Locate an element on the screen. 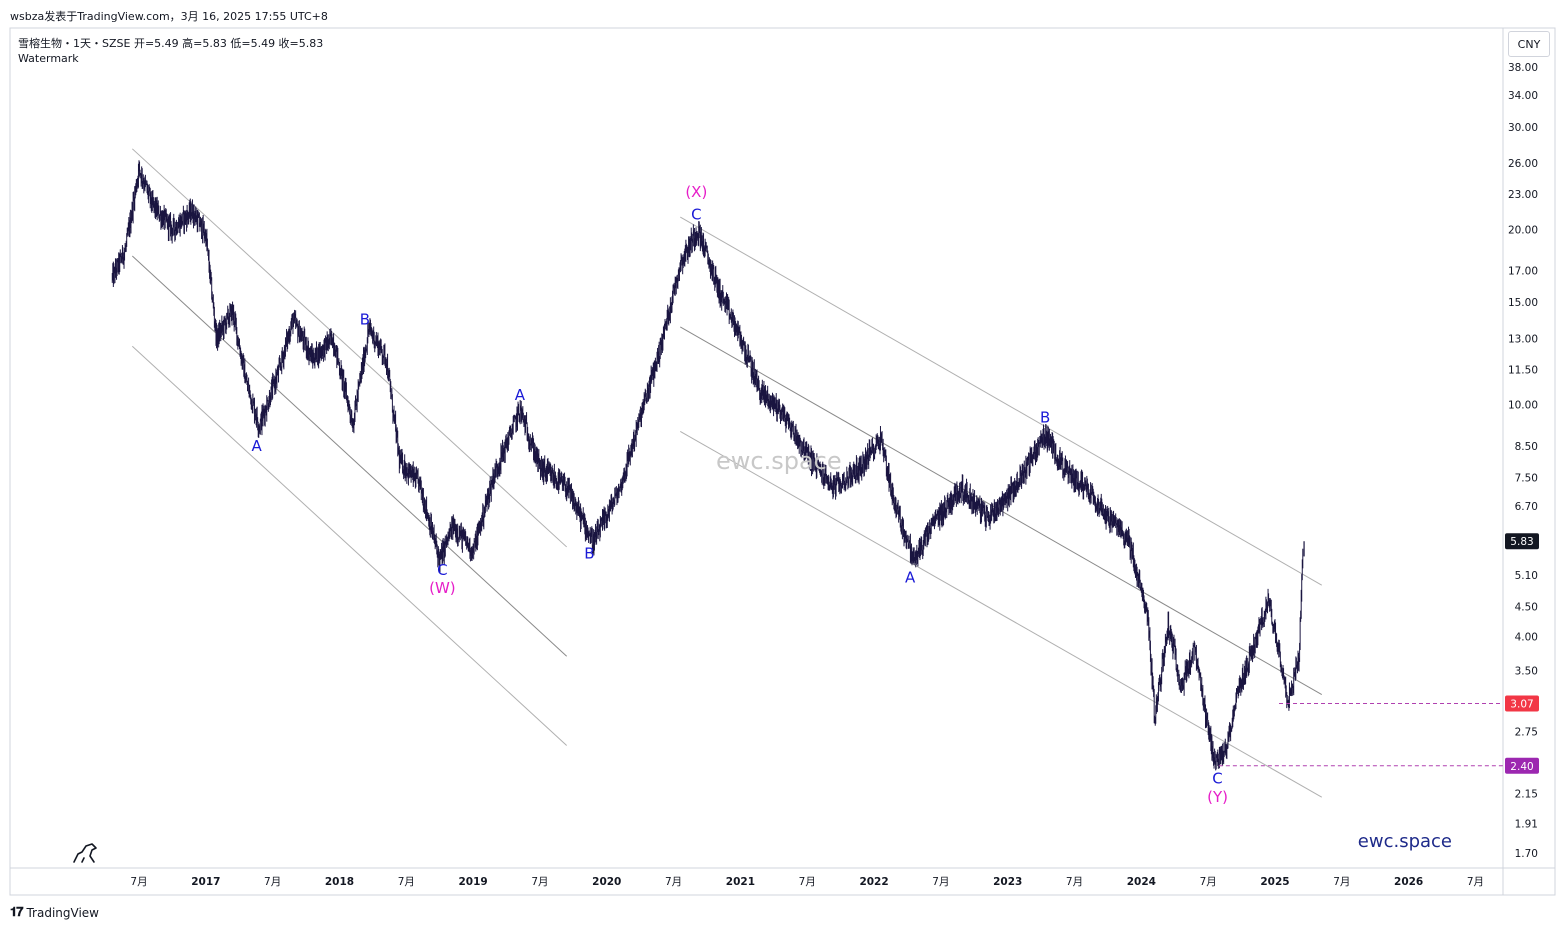 This screenshot has width=1565, height=931. price-tick-label: 3.50 is located at coordinates (1526, 671).